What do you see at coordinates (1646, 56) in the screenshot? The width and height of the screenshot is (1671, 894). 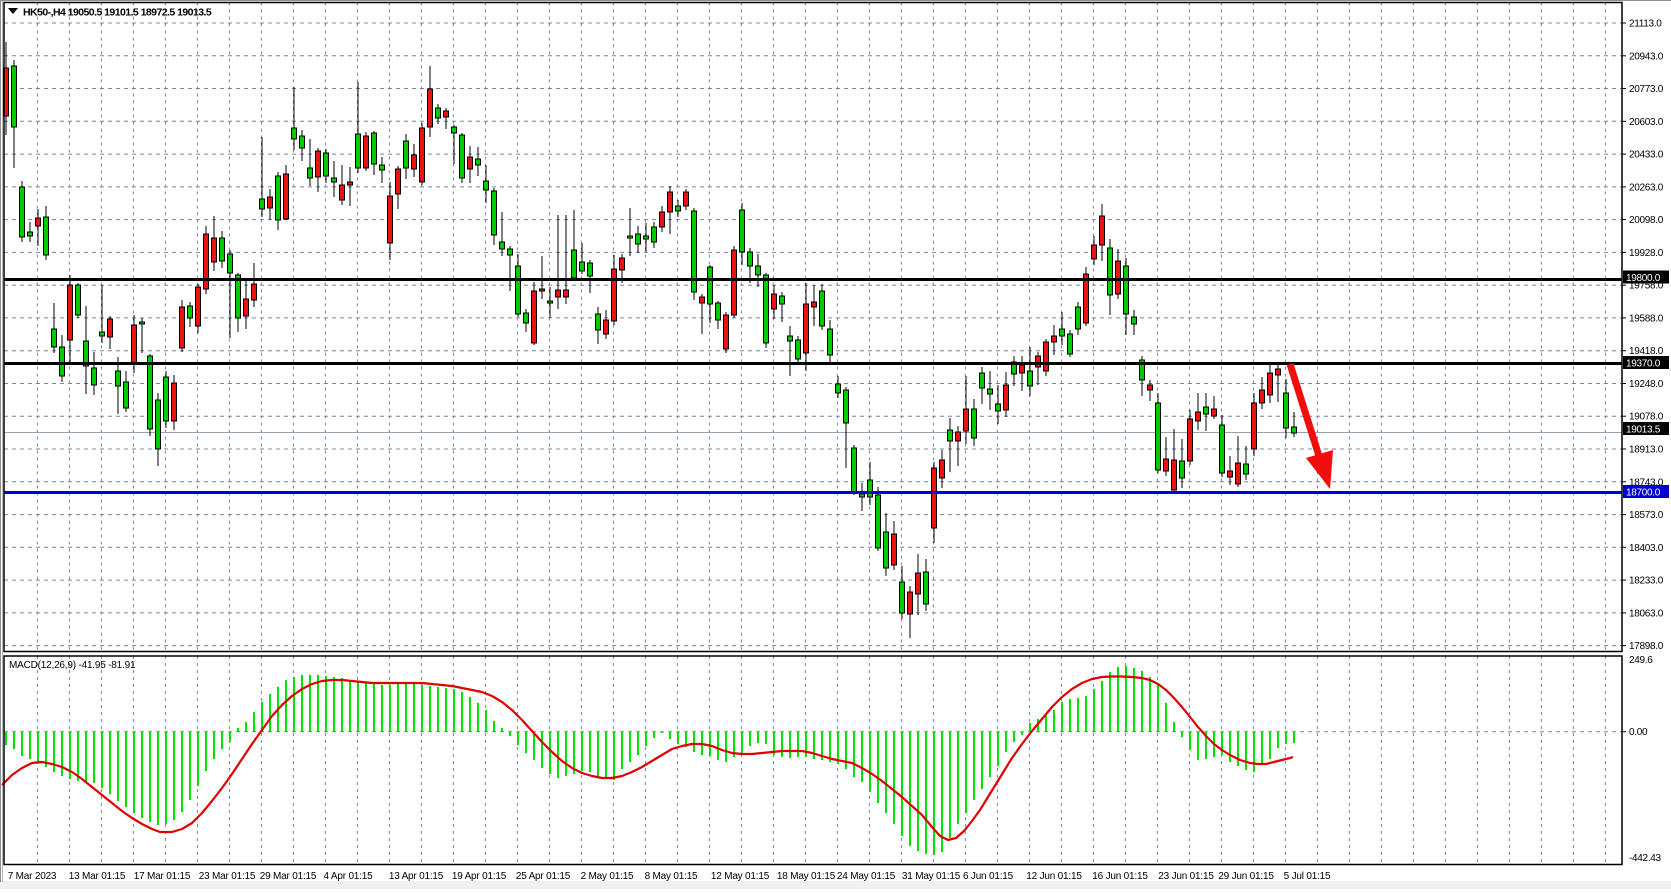 I see `svg-text: 20943.0` at bounding box center [1646, 56].